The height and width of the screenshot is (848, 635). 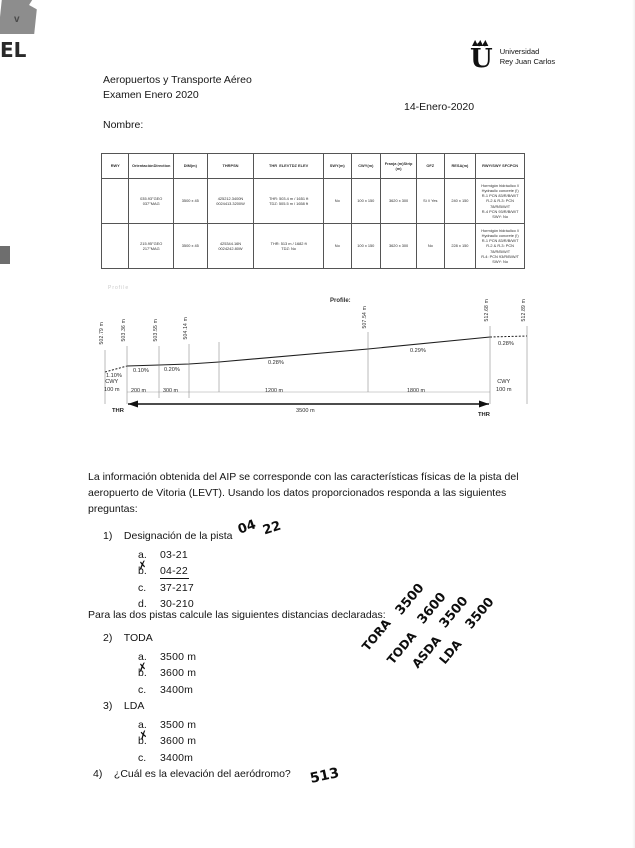 I want to click on exam-title: Examen Enero 2020, so click(x=151, y=95).